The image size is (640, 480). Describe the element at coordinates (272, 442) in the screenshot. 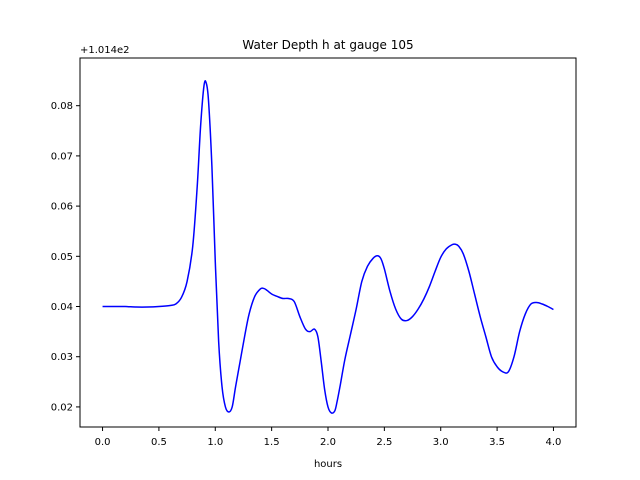

I see `x-tick-label: 1.5` at that location.